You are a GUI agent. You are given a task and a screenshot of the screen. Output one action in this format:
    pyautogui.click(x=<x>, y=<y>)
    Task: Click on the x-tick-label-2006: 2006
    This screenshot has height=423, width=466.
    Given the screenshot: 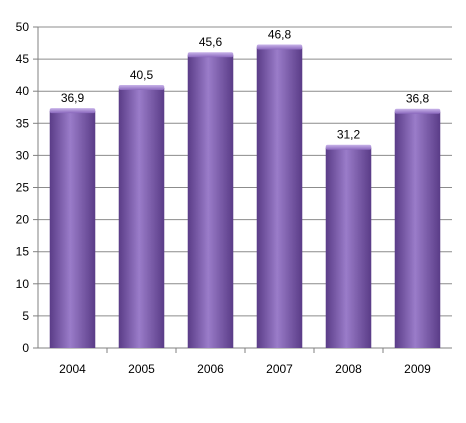 What is the action you would take?
    pyautogui.click(x=210, y=369)
    